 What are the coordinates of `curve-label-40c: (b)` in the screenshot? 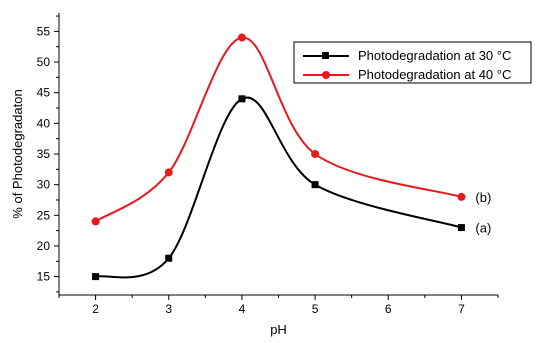 It's located at (483, 197).